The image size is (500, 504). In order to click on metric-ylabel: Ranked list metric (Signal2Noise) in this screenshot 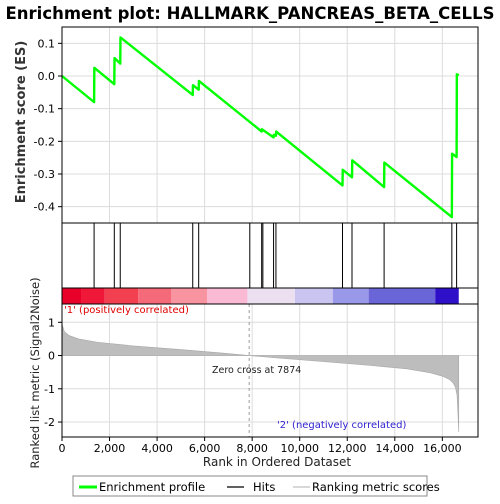, I will do `click(35, 372)`.